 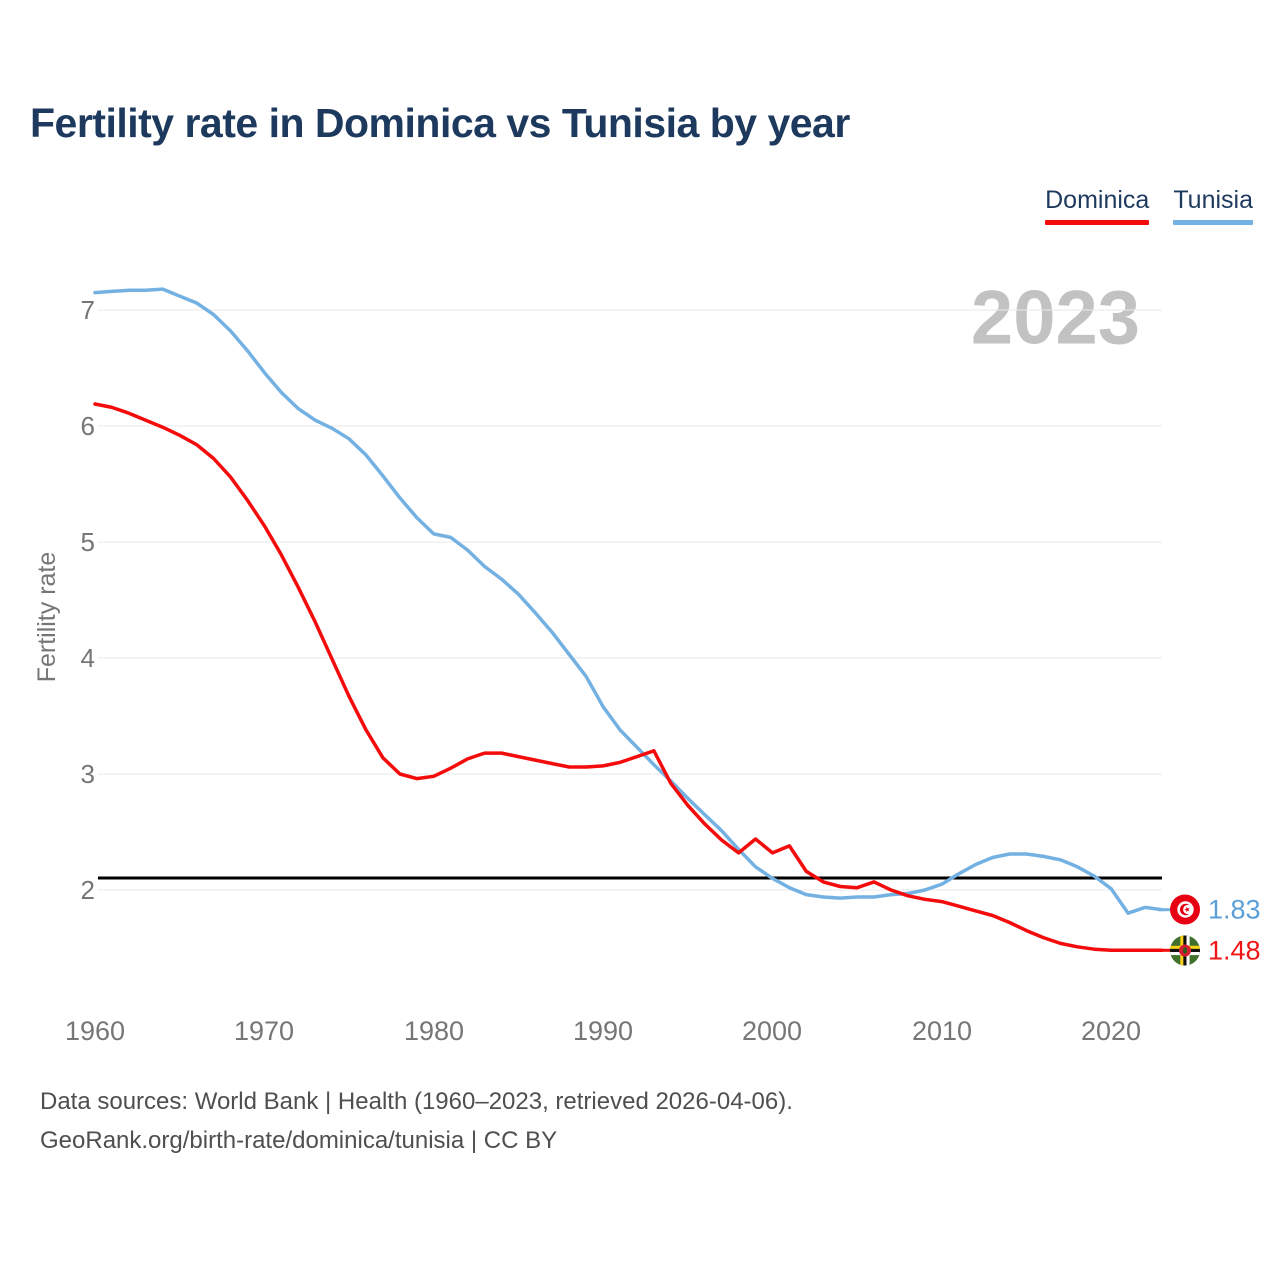 What do you see at coordinates (88, 542) in the screenshot?
I see `y-tick: 5` at bounding box center [88, 542].